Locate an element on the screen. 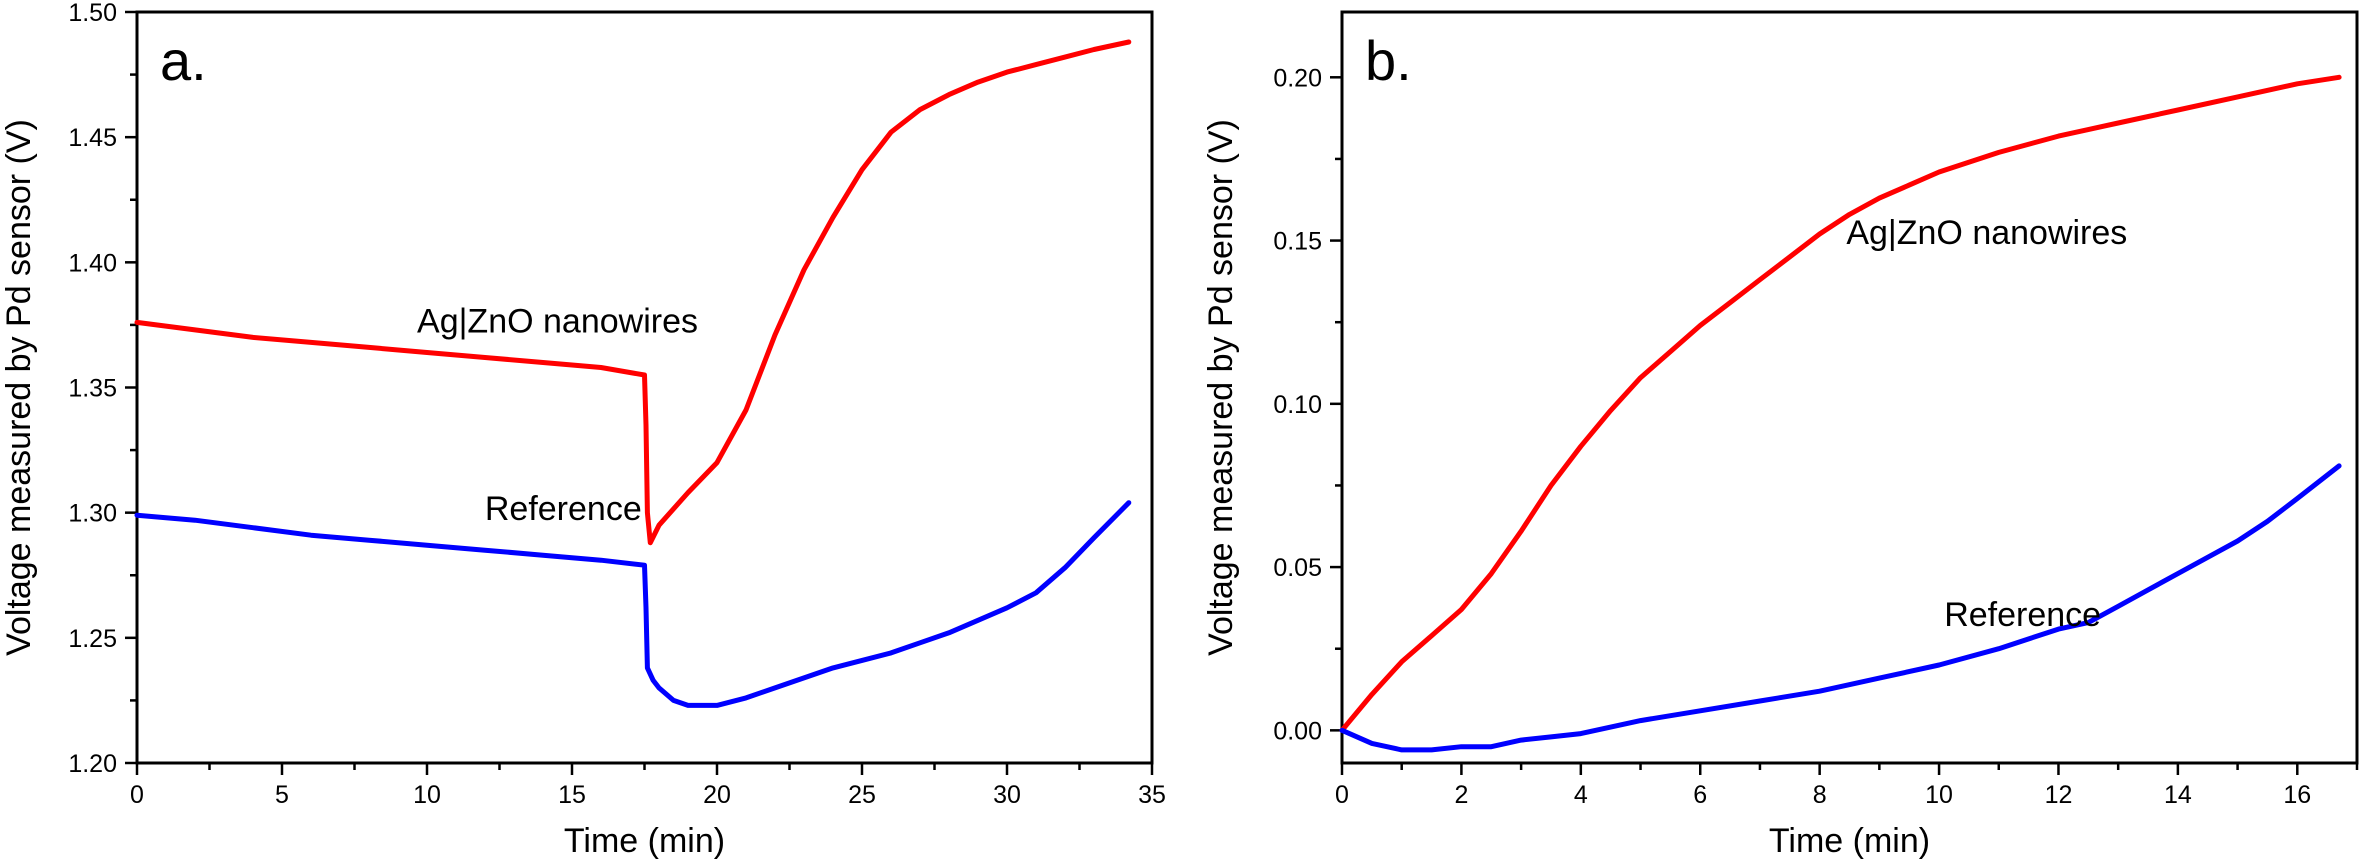 Image resolution: width=2362 pixels, height=864 pixels. panel-b-y-tick-label: 0.05 is located at coordinates (1297, 568).